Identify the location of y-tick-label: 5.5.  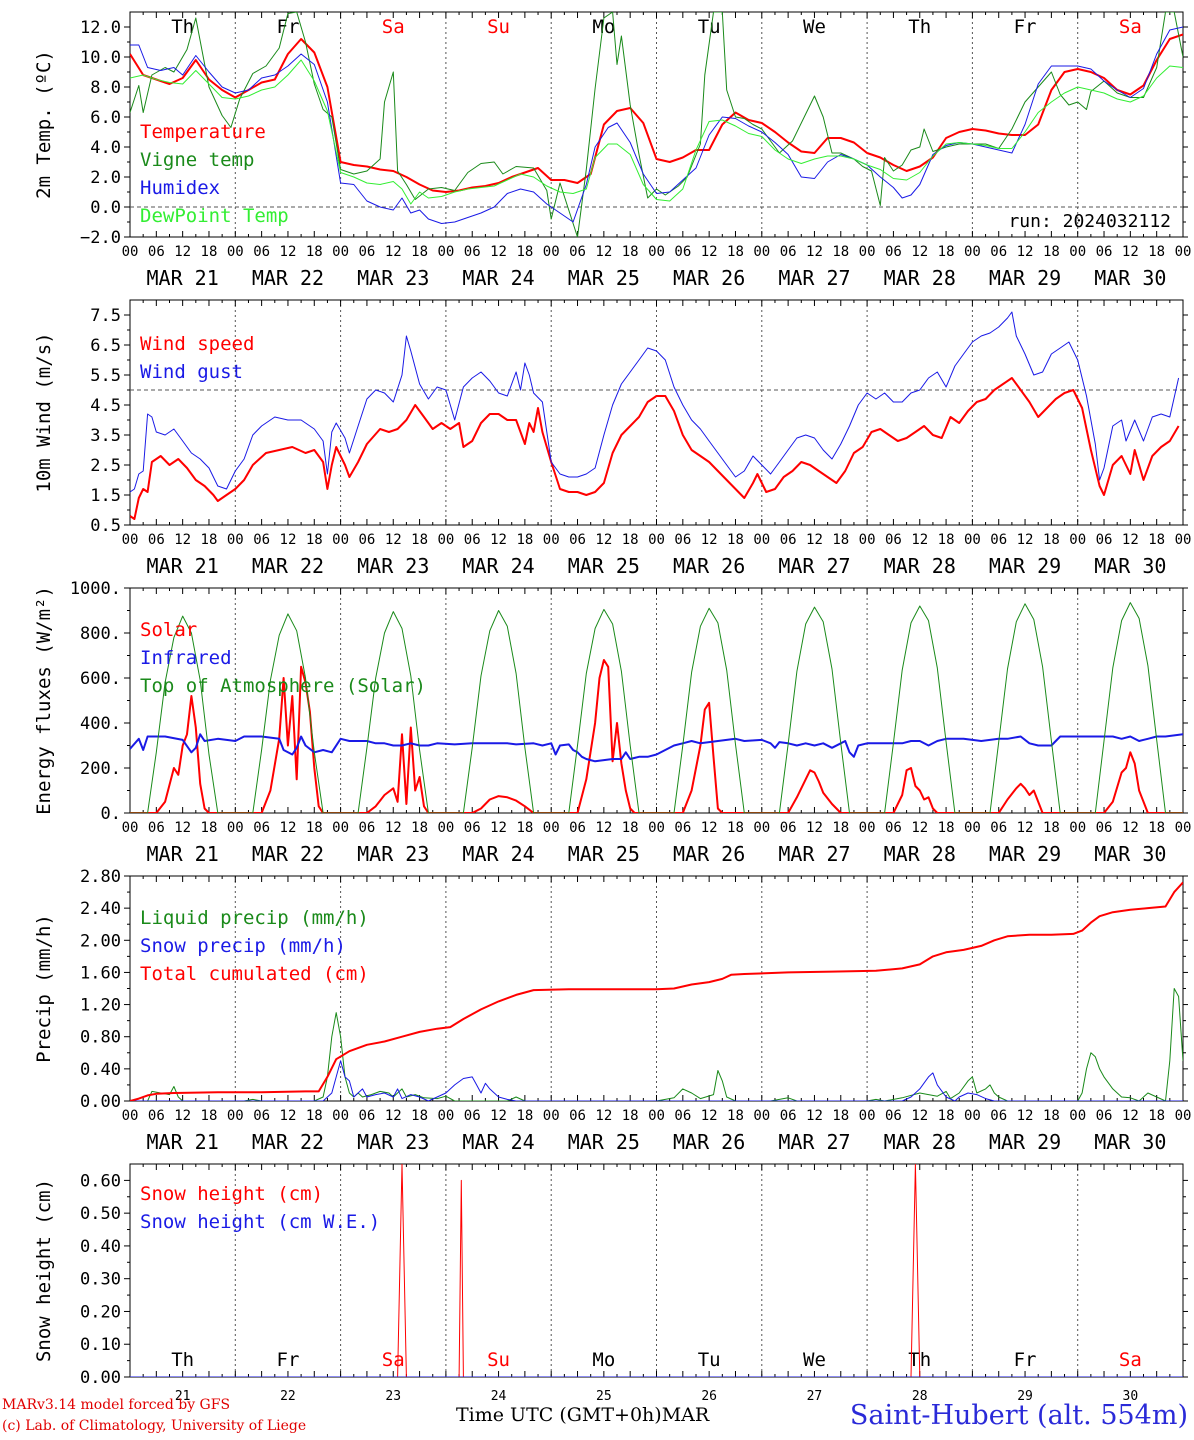
(105, 376).